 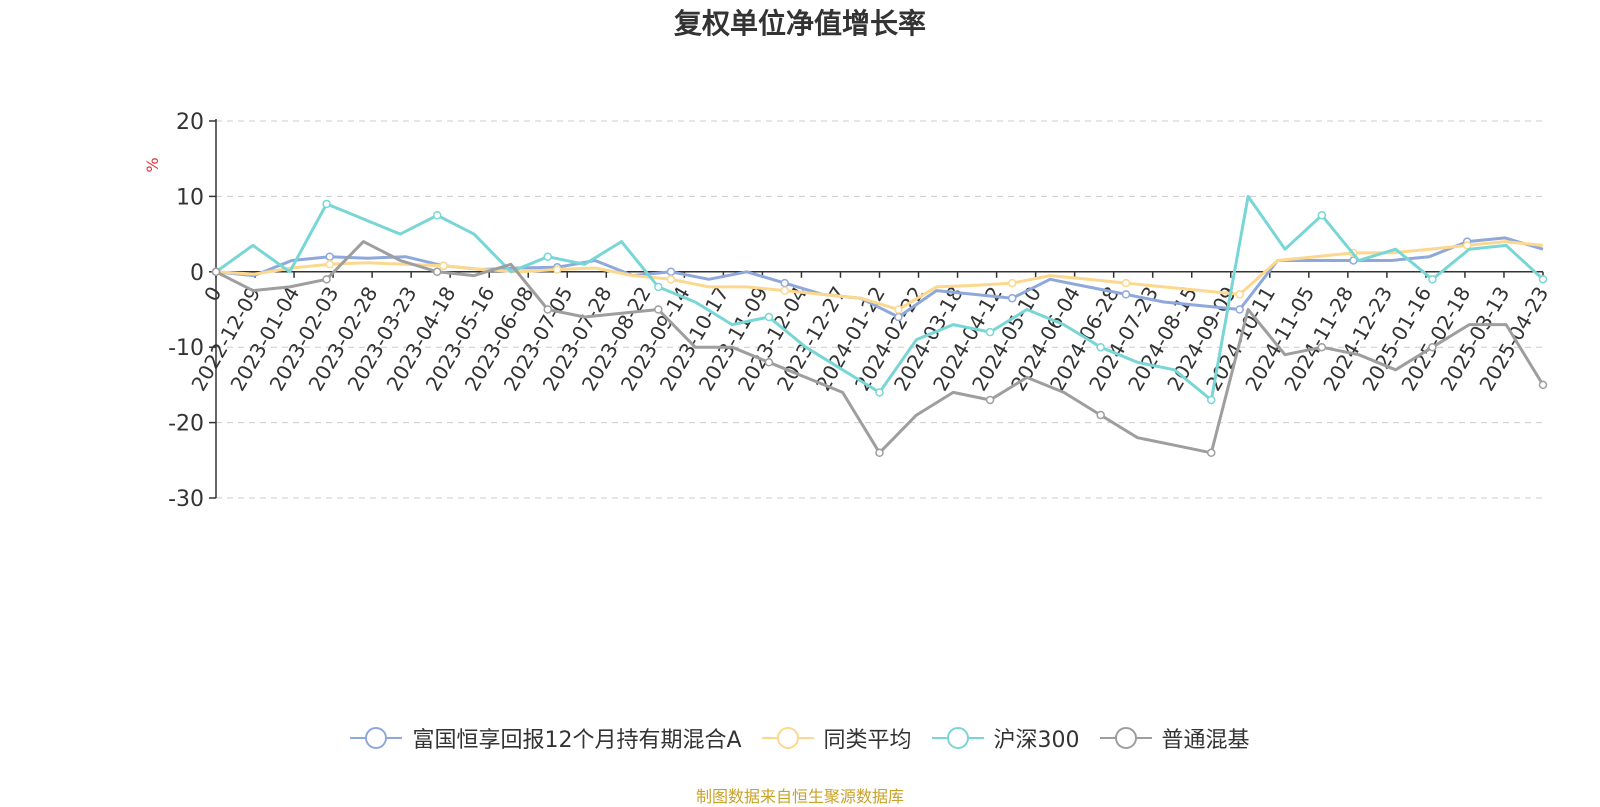 I want to click on series-line, so click(x=879, y=275).